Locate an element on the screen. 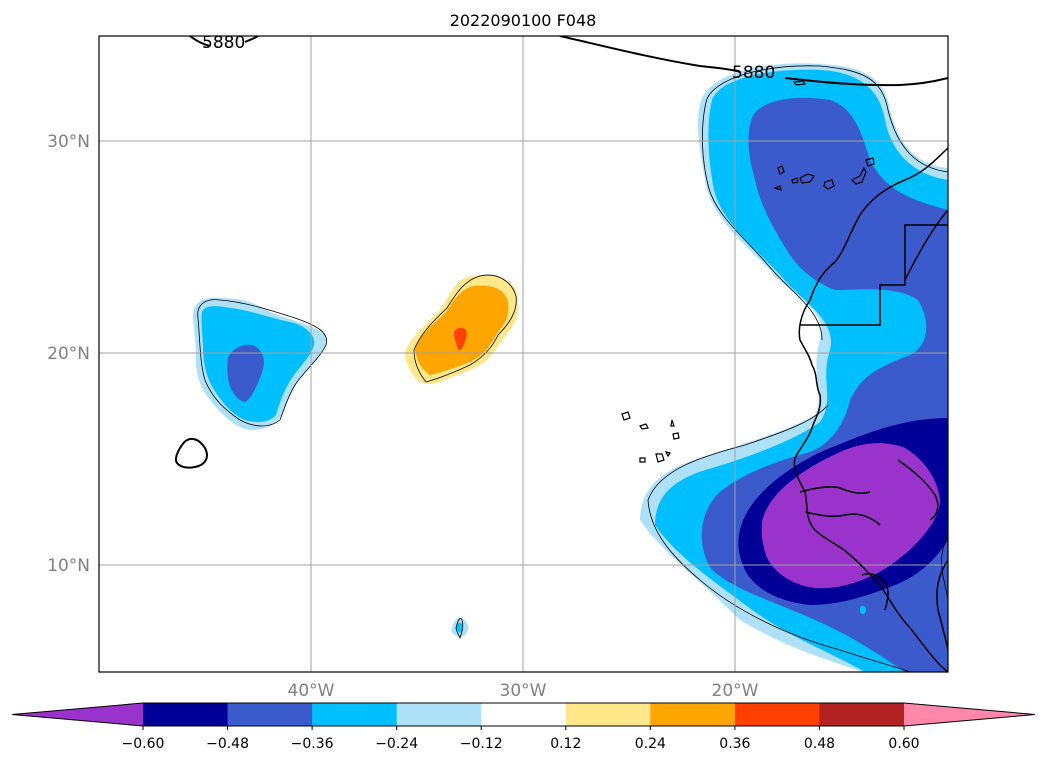 This screenshot has height=765, width=1047. colorbar-tick-label: −0.12 is located at coordinates (481, 744).